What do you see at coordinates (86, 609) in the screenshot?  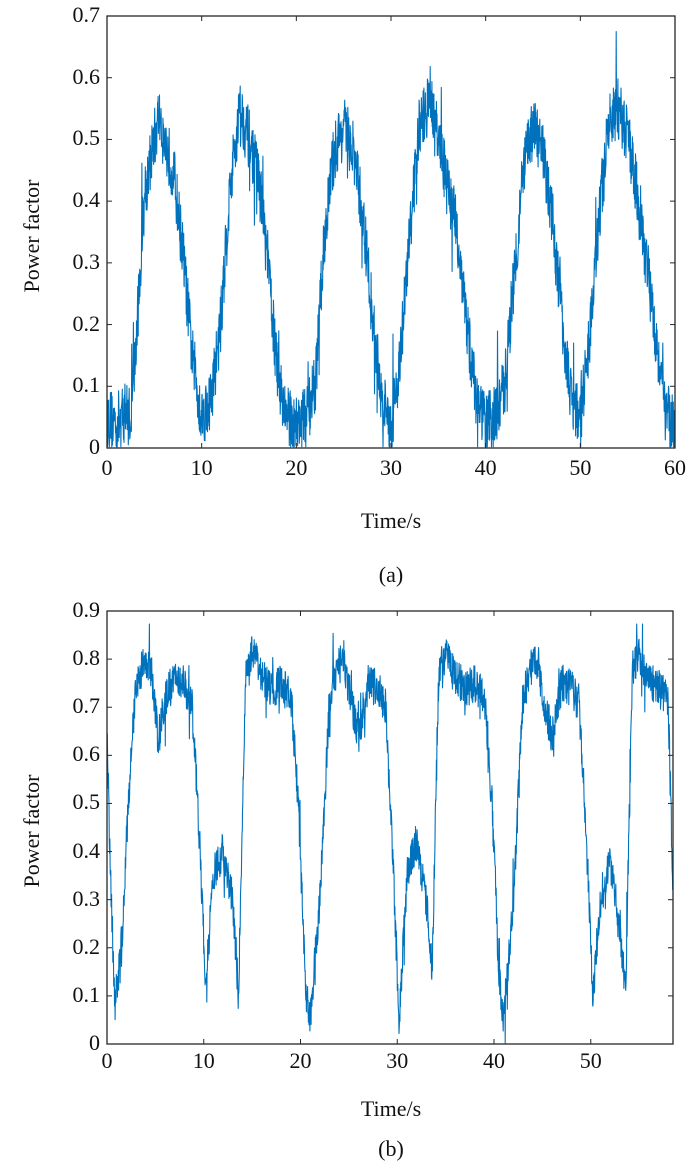 I see `y-tick-label: 0.9` at bounding box center [86, 609].